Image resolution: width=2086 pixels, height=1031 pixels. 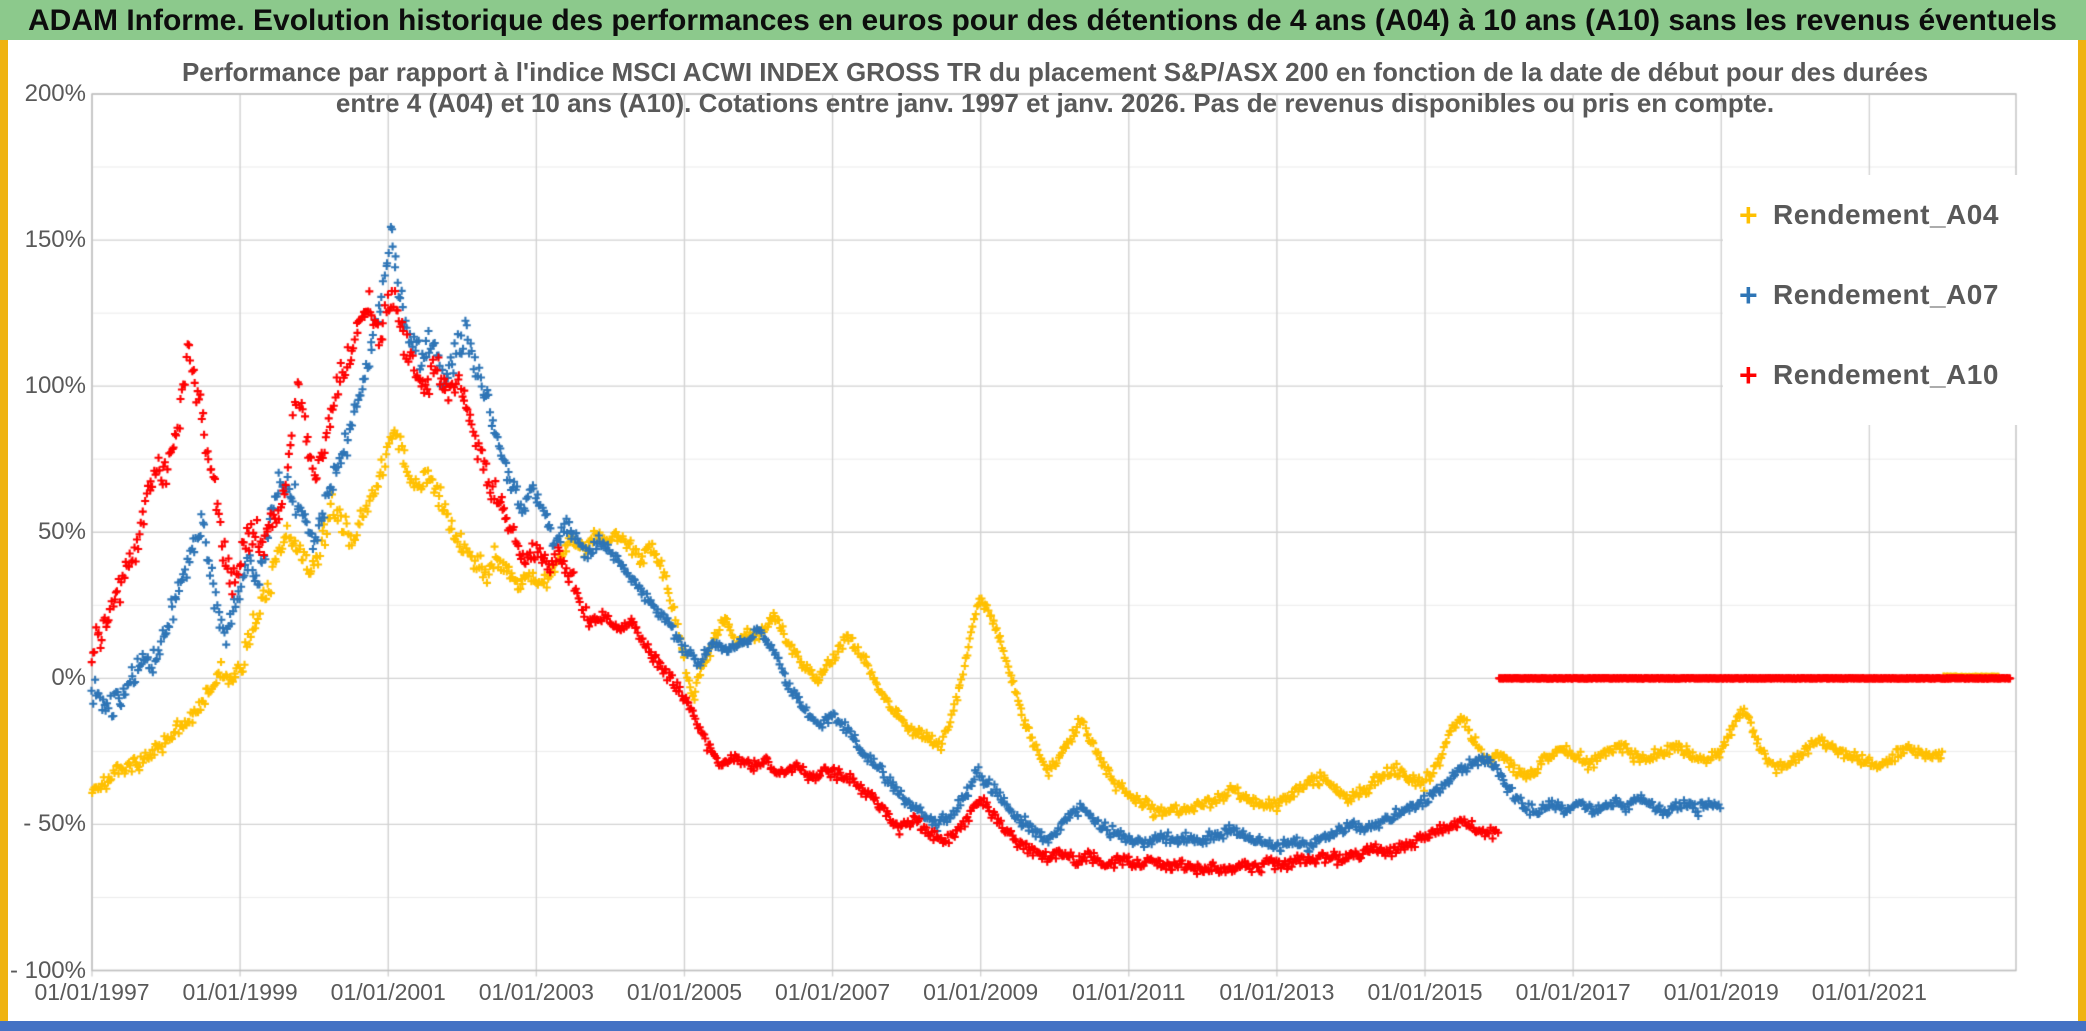 I want to click on y-axis-label: 0%, so click(x=68, y=678).